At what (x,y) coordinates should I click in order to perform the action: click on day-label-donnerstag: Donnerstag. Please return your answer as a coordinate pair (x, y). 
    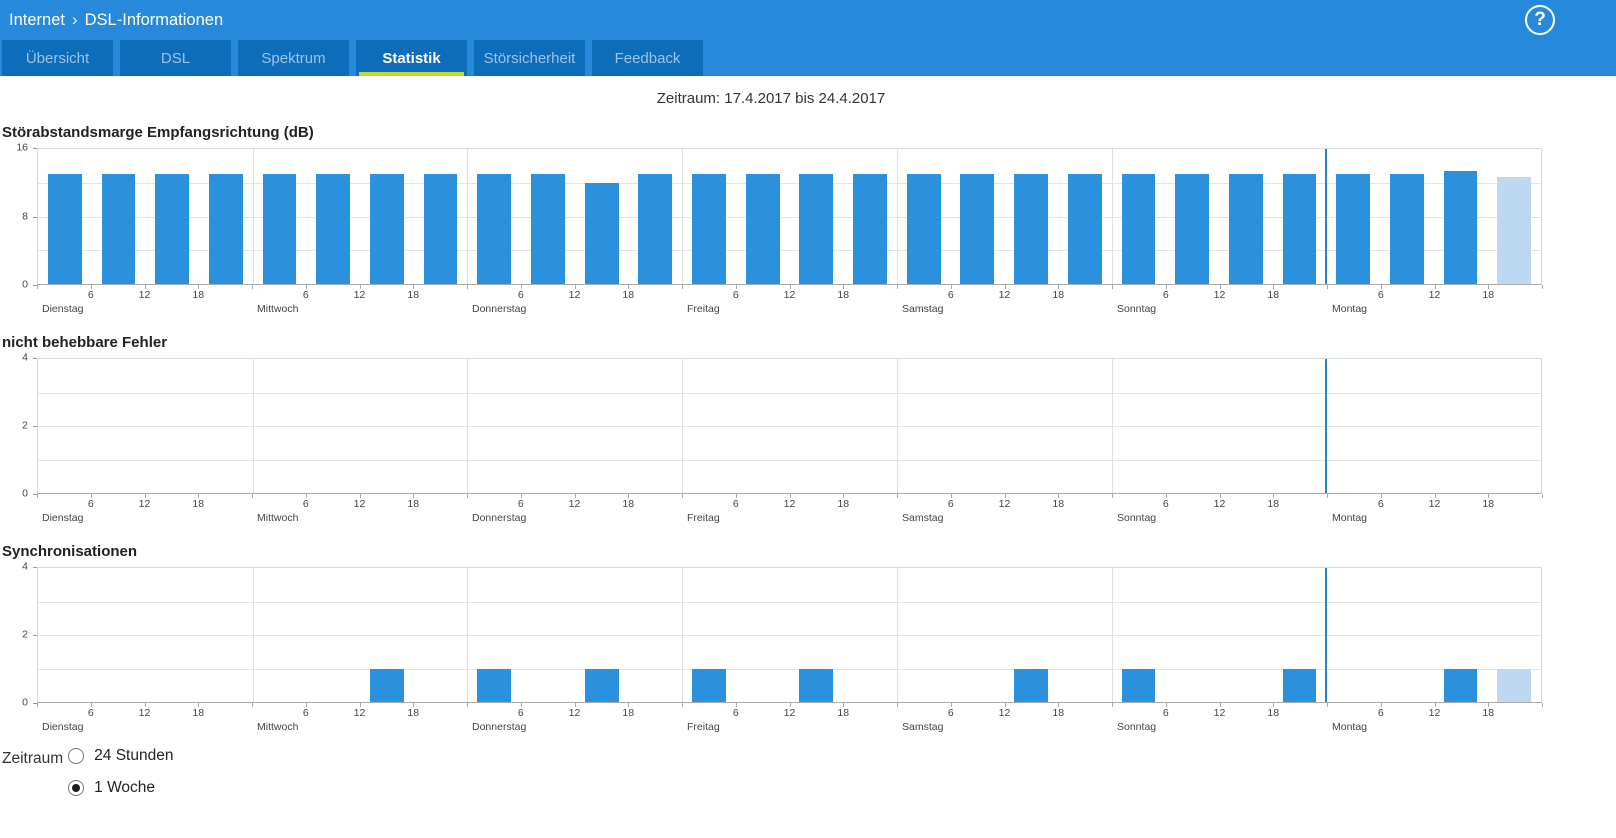
    Looking at the image, I should click on (499, 518).